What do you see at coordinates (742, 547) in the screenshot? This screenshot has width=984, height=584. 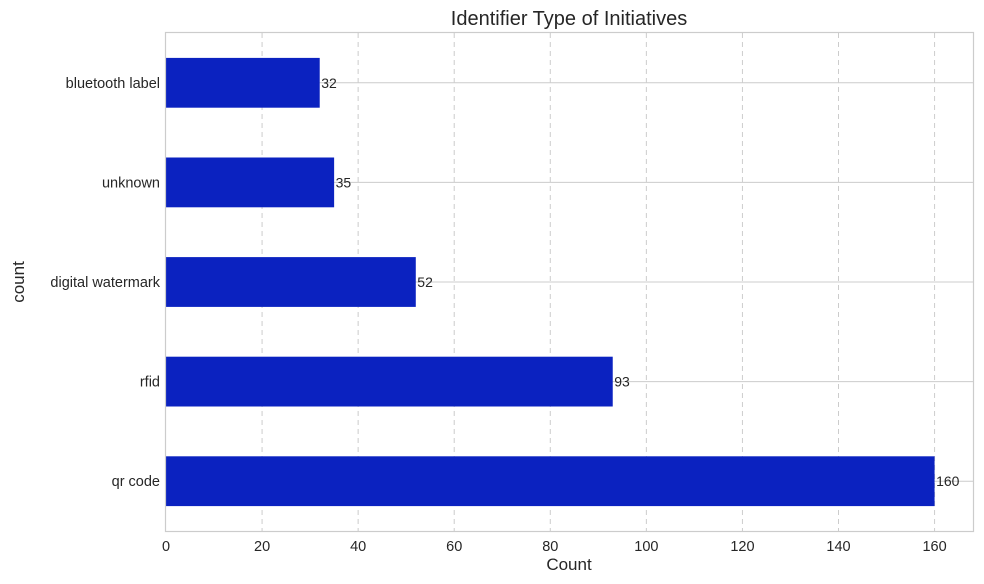 I see `x-tick-label: 120` at bounding box center [742, 547].